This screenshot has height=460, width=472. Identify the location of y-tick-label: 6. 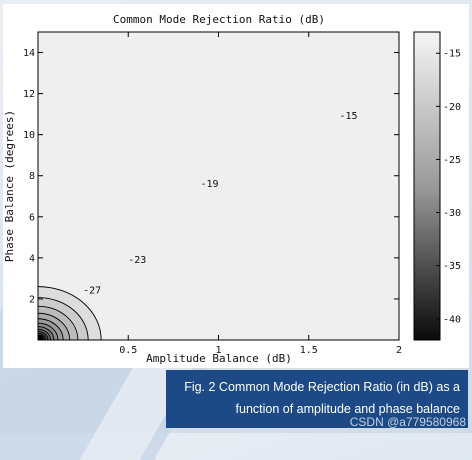
(32, 217).